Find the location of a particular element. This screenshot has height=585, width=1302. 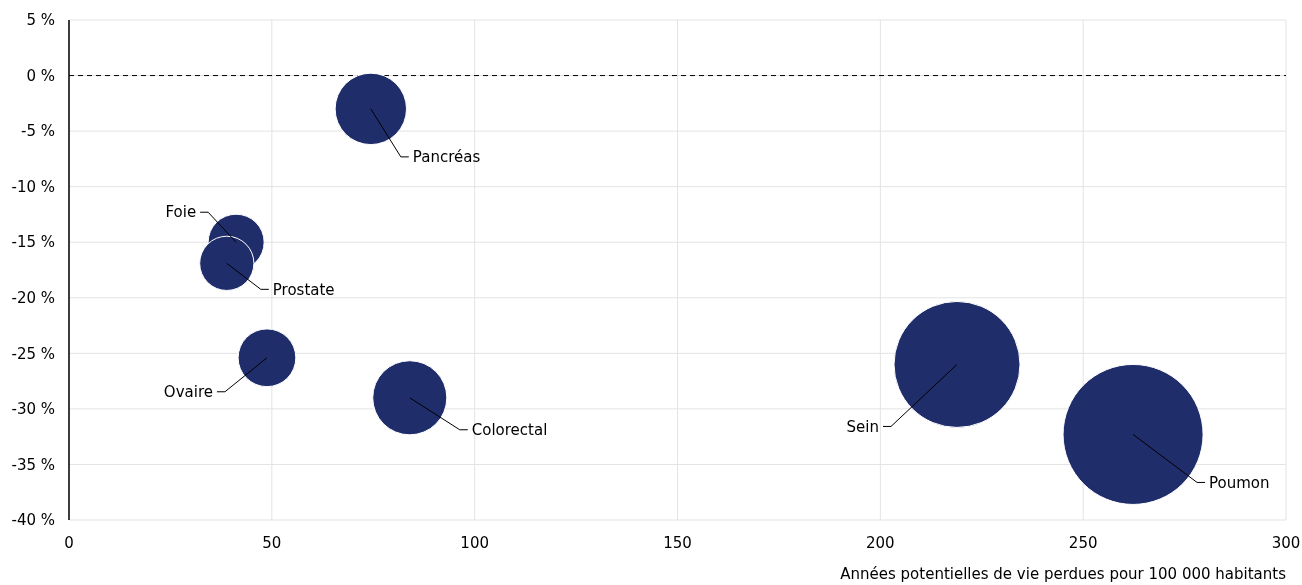

x-tick-label: 300 is located at coordinates (1286, 543).